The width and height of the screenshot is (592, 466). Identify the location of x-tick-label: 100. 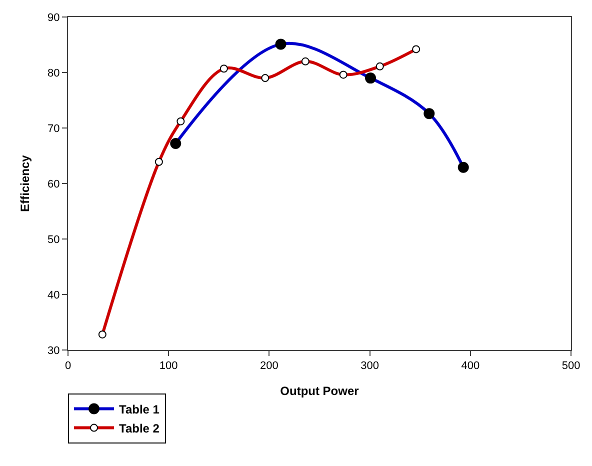
(168, 366).